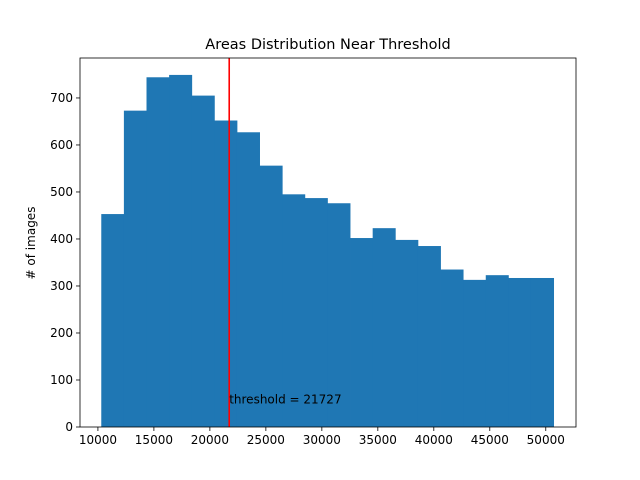 The image size is (640, 480). I want to click on x-tick-label: 20000, so click(210, 440).